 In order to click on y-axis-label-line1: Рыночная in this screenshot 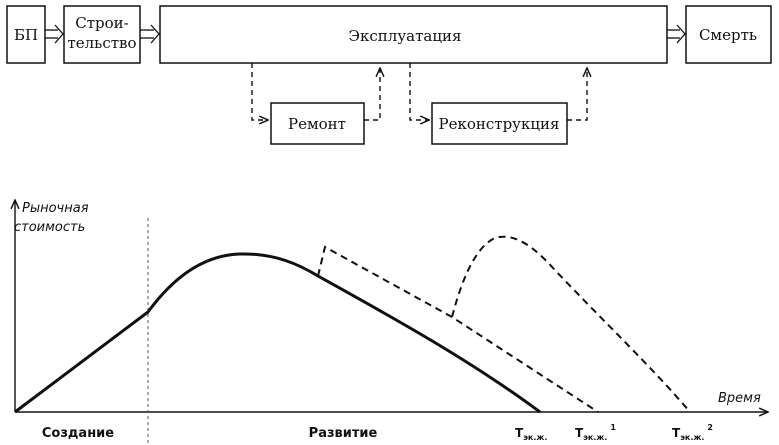, I will do `click(55, 208)`.